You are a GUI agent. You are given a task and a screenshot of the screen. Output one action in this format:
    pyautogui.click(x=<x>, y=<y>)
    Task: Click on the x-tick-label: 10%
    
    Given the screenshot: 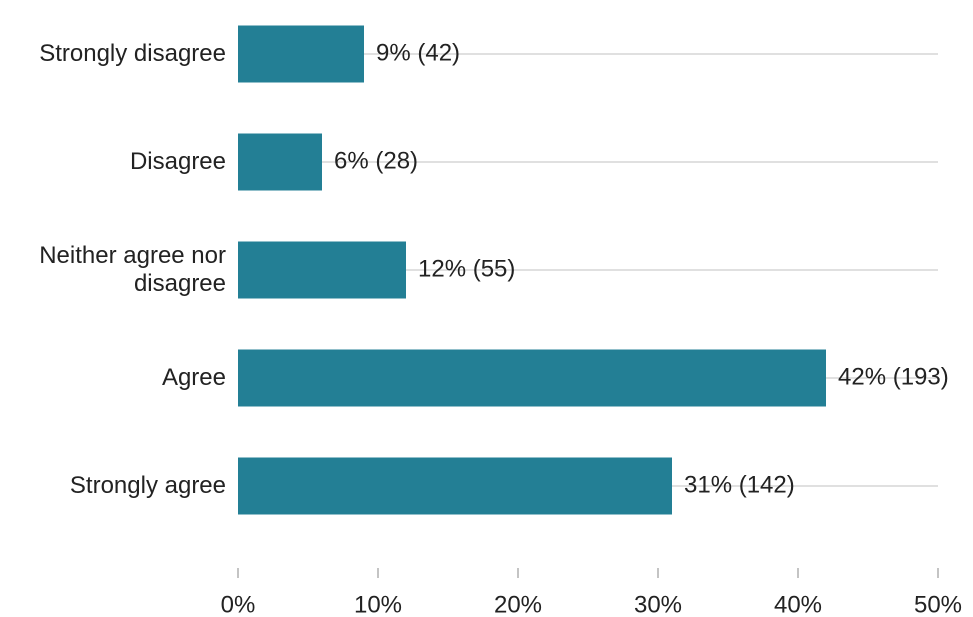 What is the action you would take?
    pyautogui.click(x=378, y=604)
    